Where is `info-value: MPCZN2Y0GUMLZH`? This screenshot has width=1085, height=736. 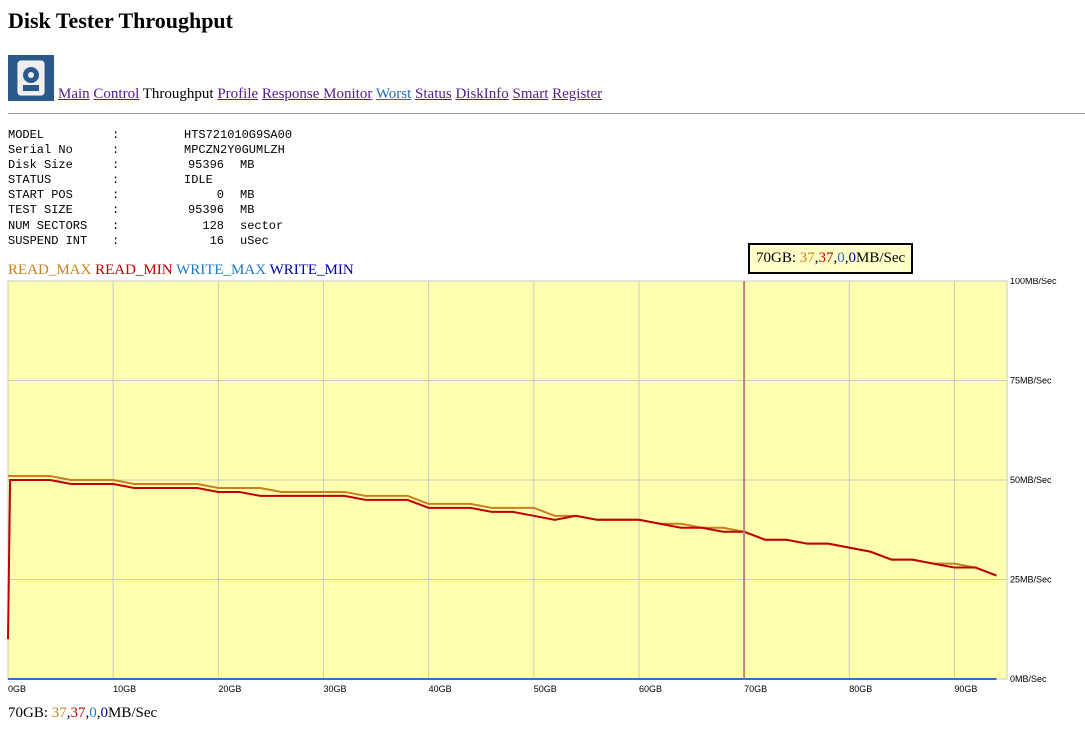
info-value: MPCZN2Y0GUMLZH is located at coordinates (234, 150).